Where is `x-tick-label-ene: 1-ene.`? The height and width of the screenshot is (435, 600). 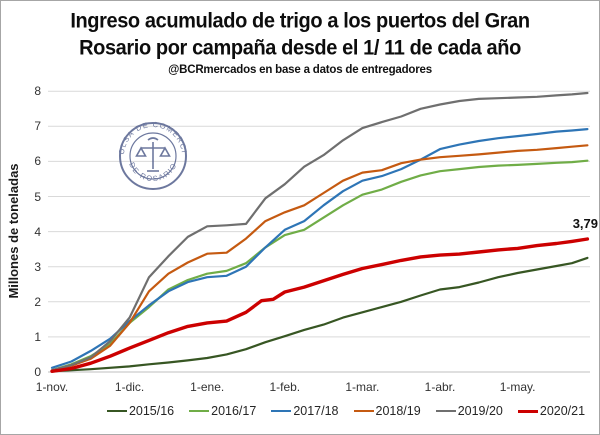 x-tick-label-ene: 1-ene. is located at coordinates (207, 387).